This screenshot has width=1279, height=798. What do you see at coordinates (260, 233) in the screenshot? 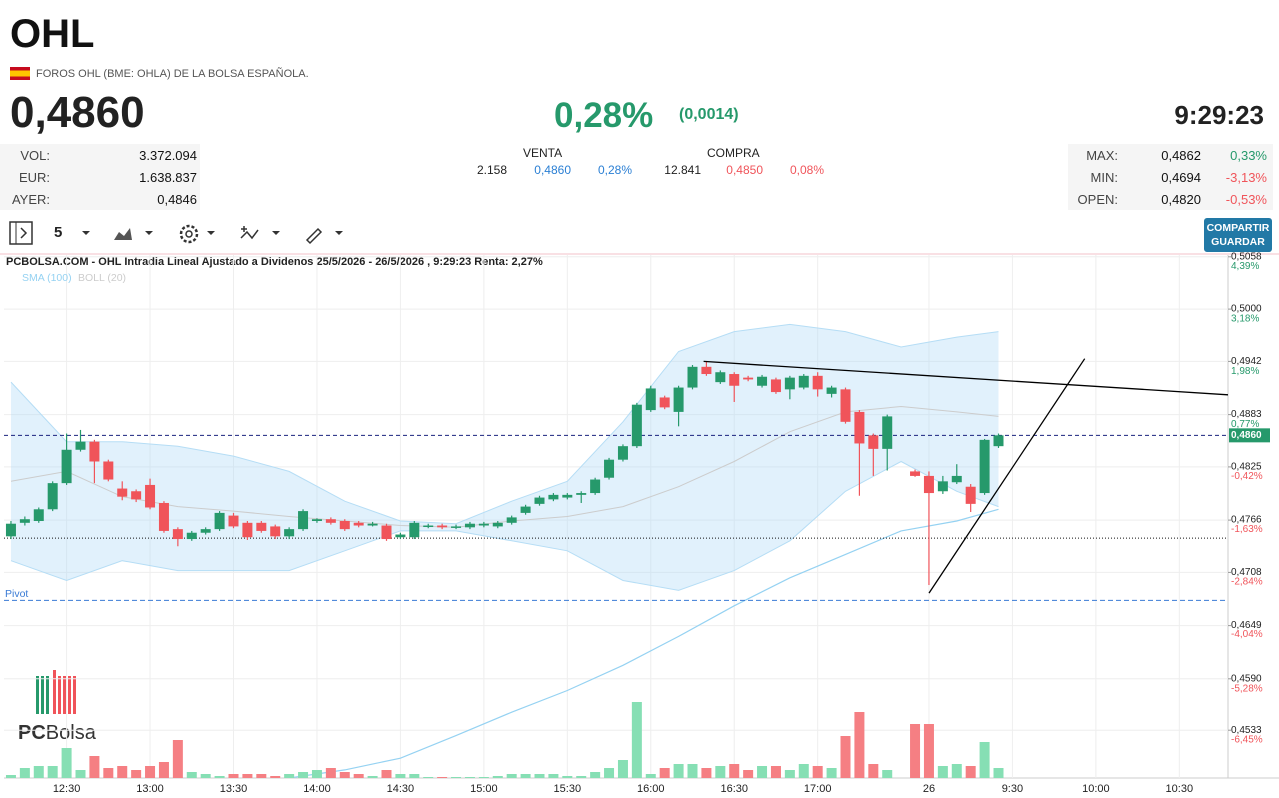
I see `indicators` at bounding box center [260, 233].